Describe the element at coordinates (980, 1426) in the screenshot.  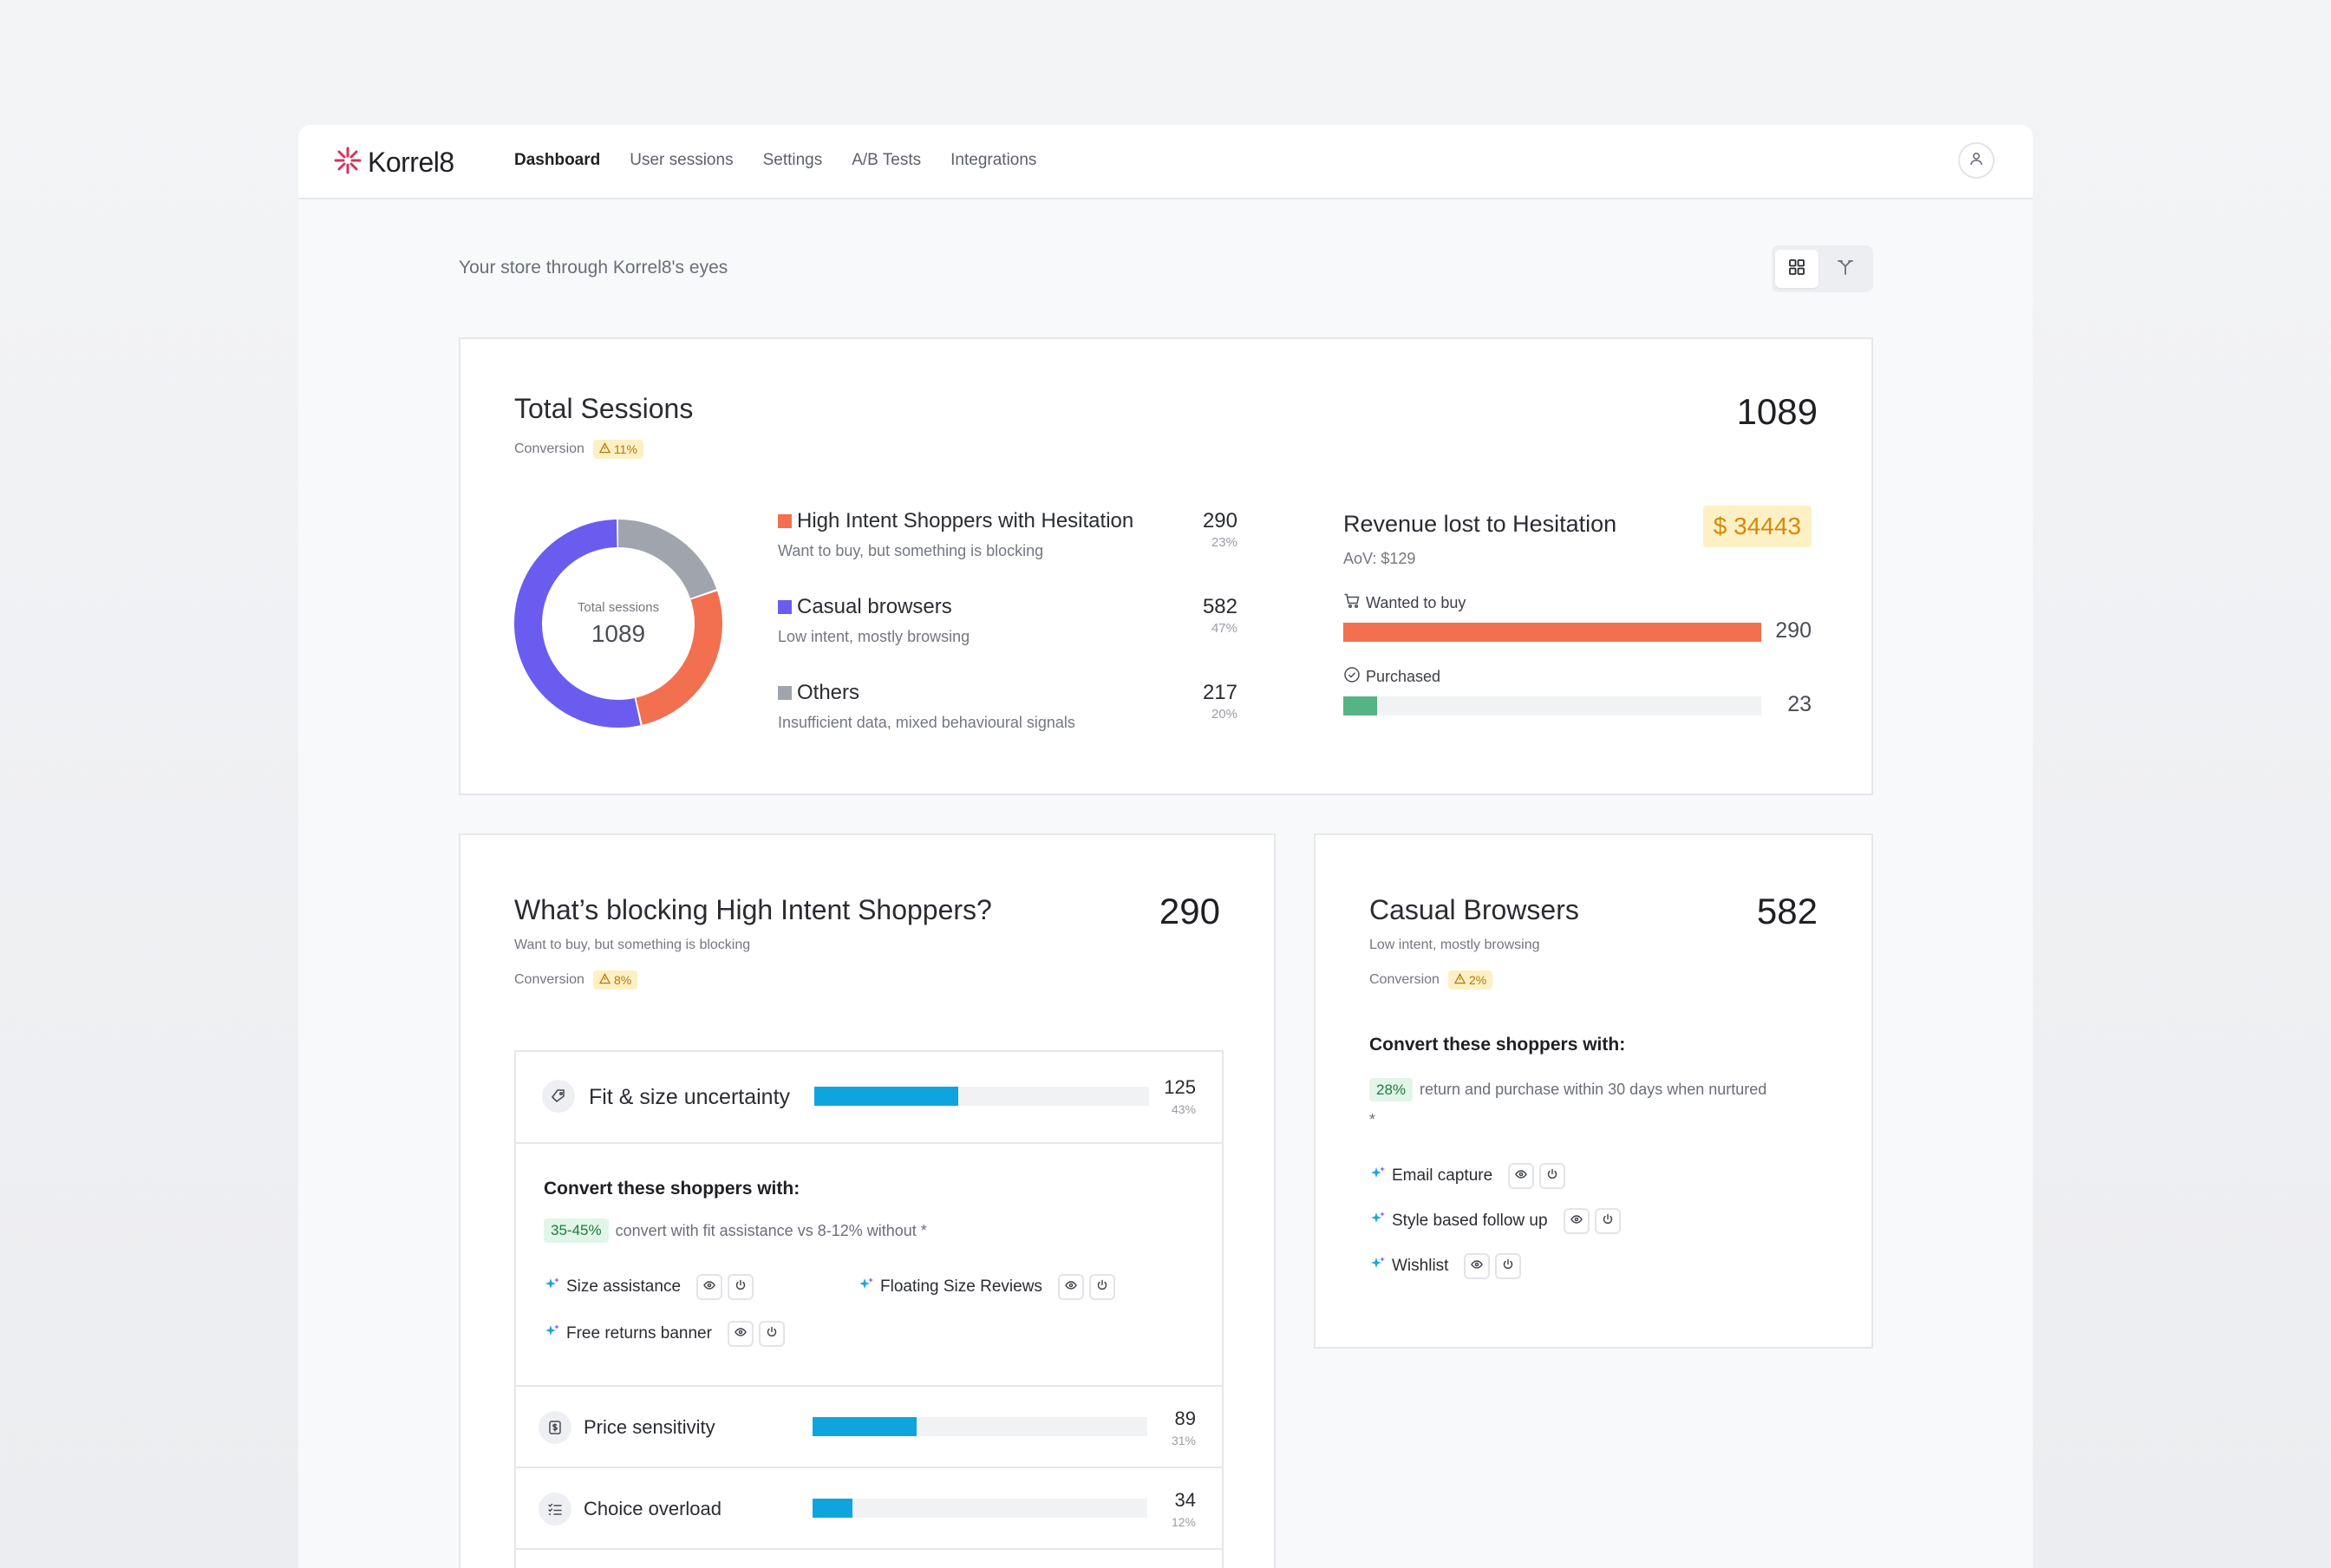
I see `blocker-track` at that location.